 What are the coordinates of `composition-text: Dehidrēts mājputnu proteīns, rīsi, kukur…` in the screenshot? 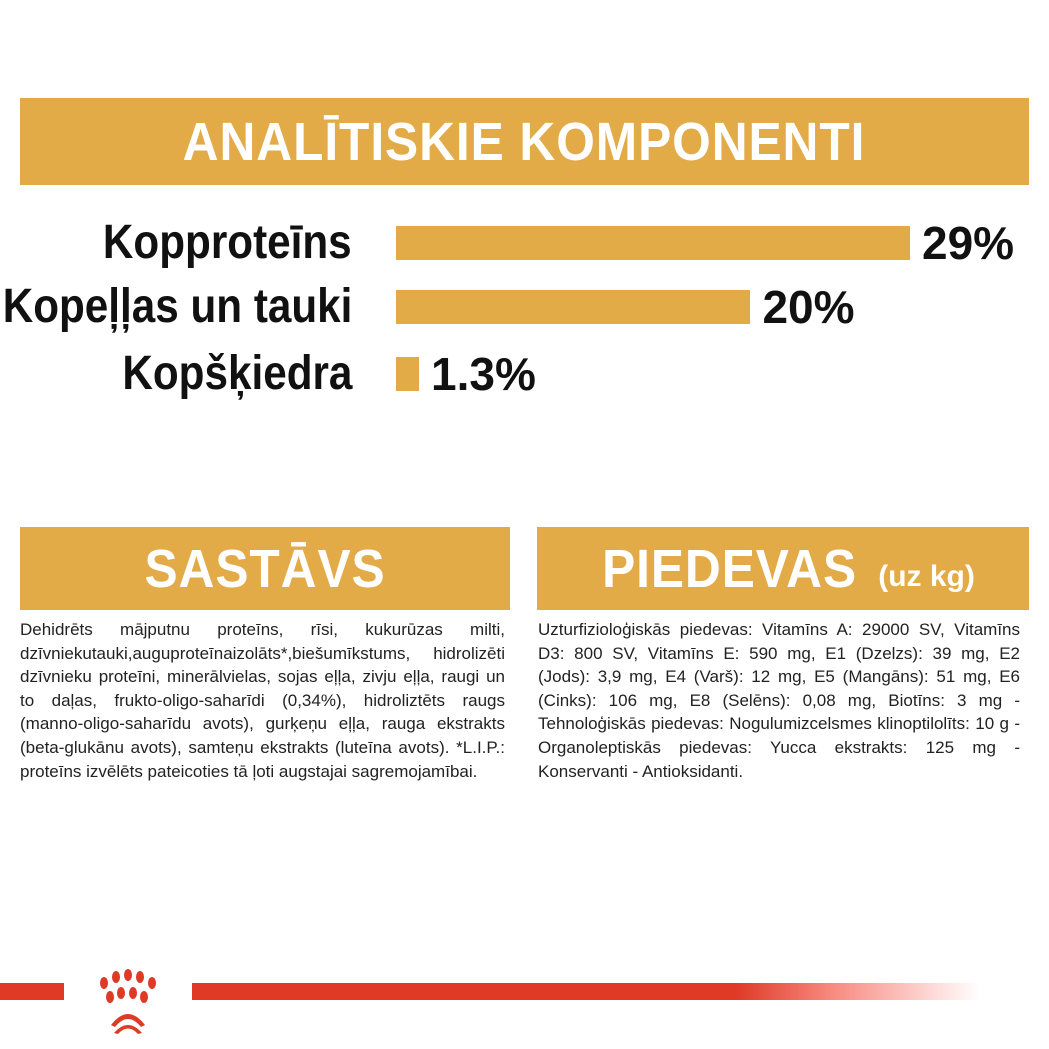 It's located at (262, 700).